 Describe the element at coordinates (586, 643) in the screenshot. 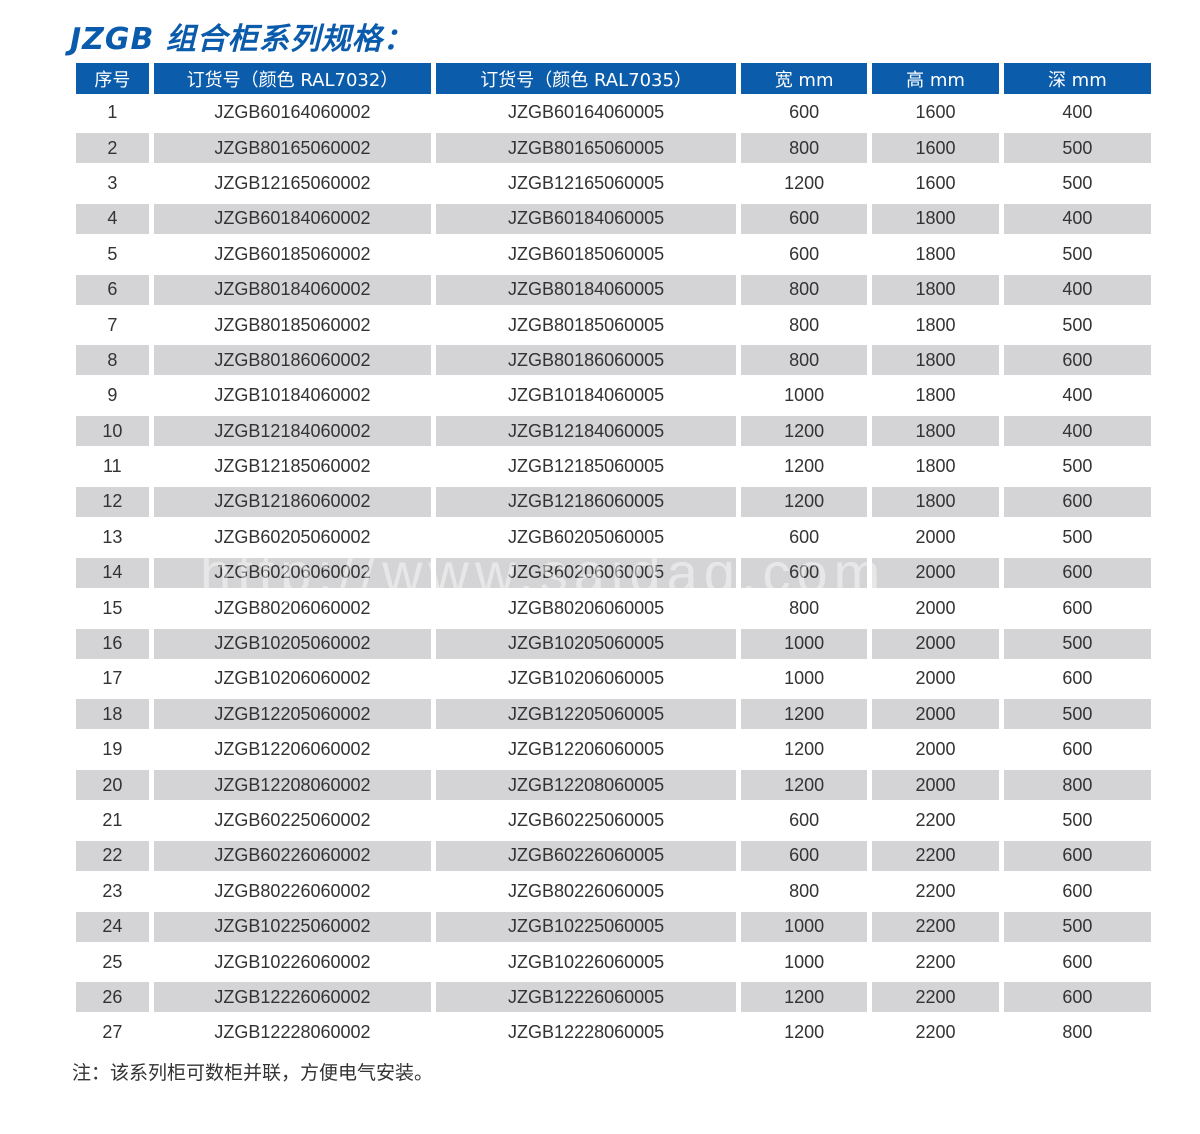

I see `table-cell: JZGB10205060005` at that location.